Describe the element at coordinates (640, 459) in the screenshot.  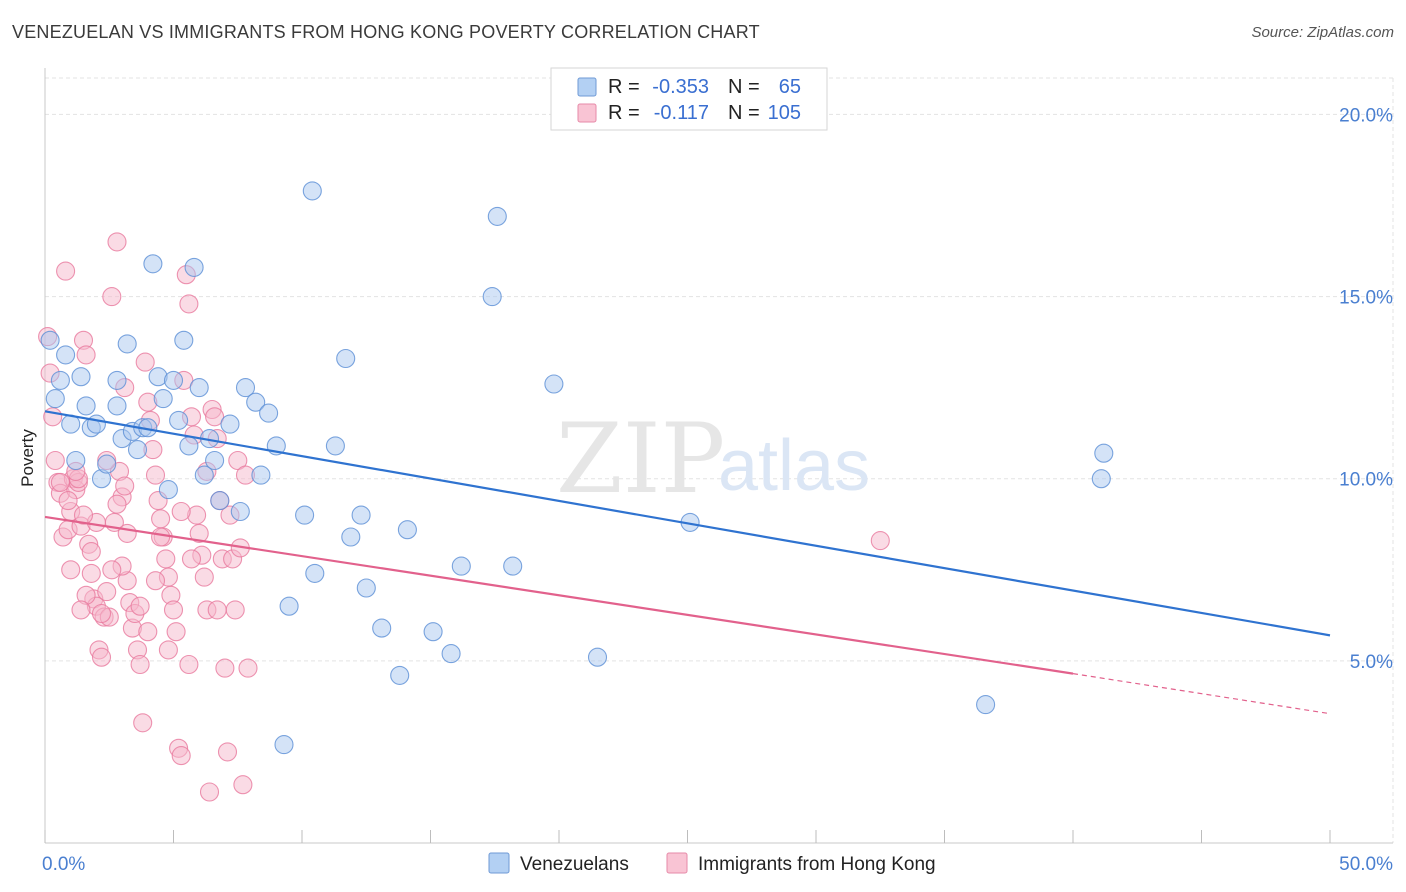
I see `watermark-zip: ZIP` at that location.